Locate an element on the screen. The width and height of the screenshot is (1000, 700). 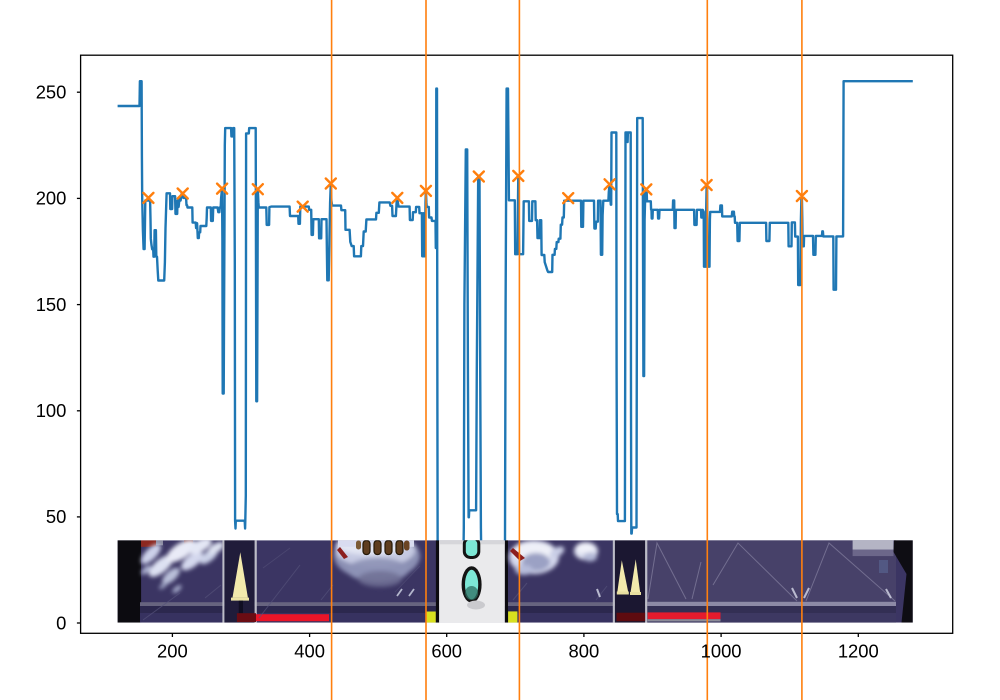
svg-text: 400 is located at coordinates (309, 651).